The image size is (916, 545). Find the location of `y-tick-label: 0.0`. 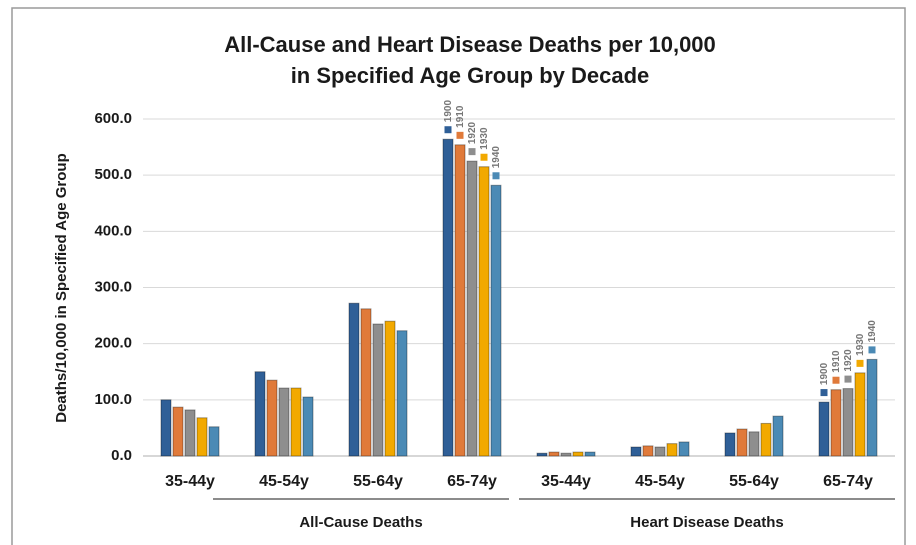

y-tick-label: 0.0 is located at coordinates (121, 455).